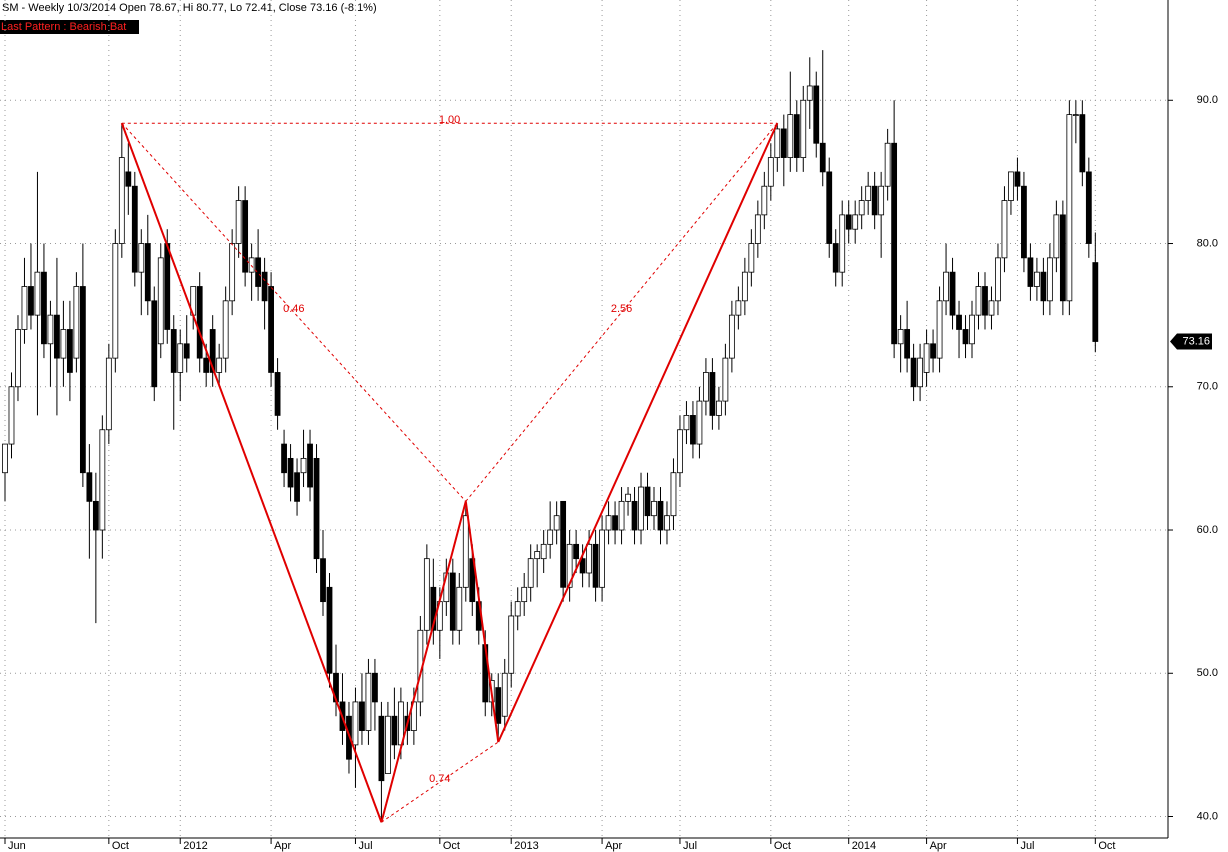 The width and height of the screenshot is (1228, 852). I want to click on y-tick-label: 80.0, so click(1207, 243).